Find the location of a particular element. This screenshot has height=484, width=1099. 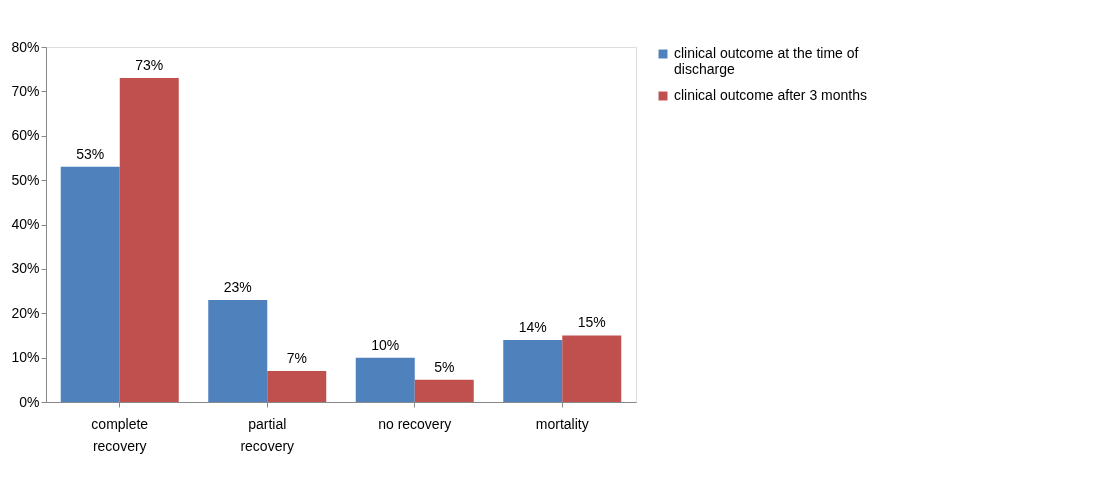

y-tick-label: 50% is located at coordinates (25, 179).